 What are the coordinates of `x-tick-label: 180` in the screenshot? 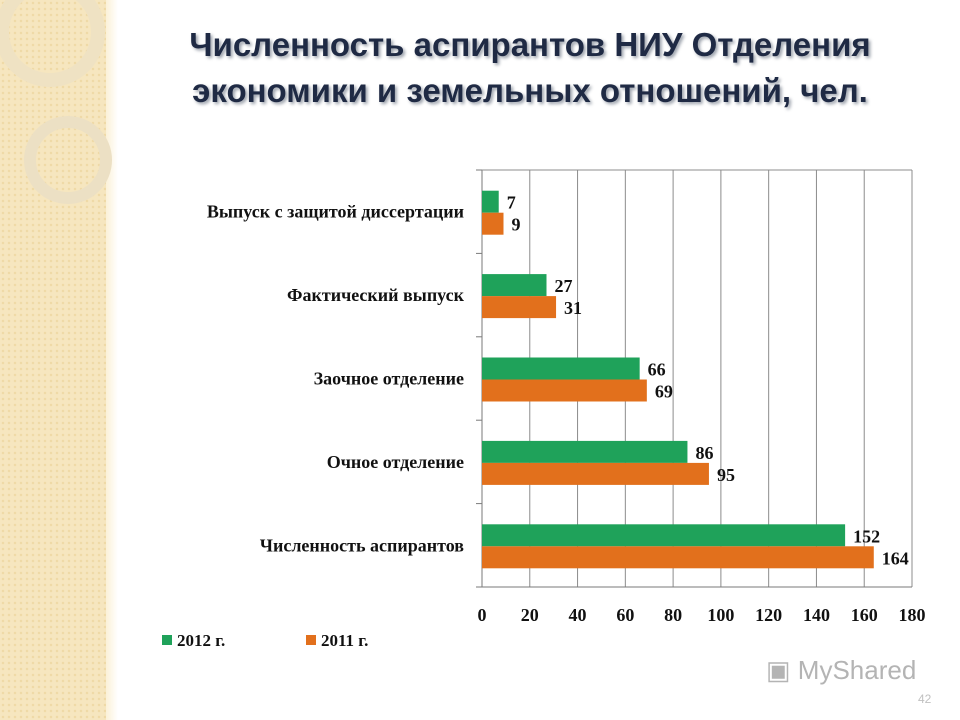 It's located at (912, 615).